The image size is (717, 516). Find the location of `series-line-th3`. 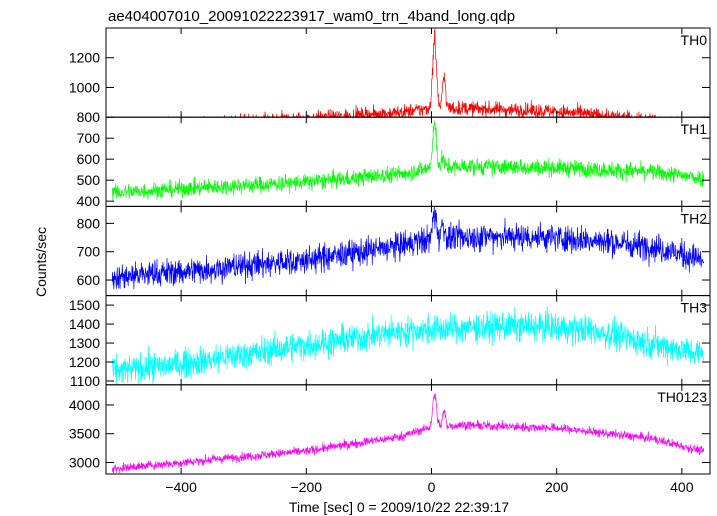

series-line-th3 is located at coordinates (408, 345).